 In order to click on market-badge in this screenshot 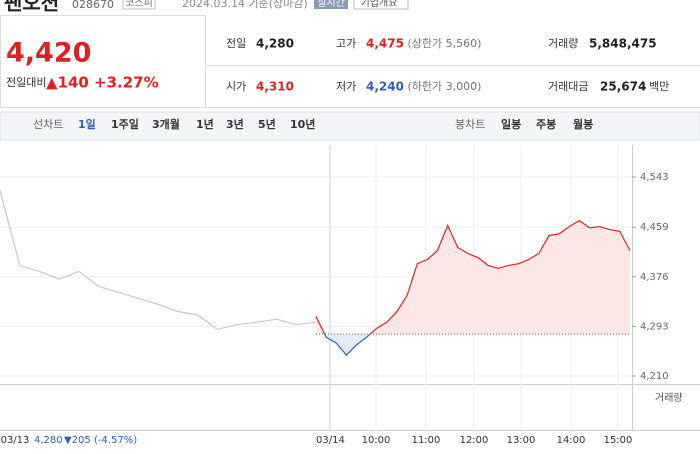, I will do `click(139, 5)`.